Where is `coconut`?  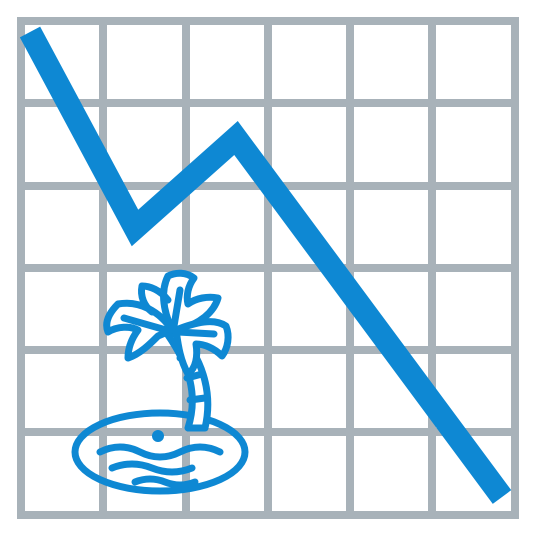 coconut is located at coordinates (158, 436).